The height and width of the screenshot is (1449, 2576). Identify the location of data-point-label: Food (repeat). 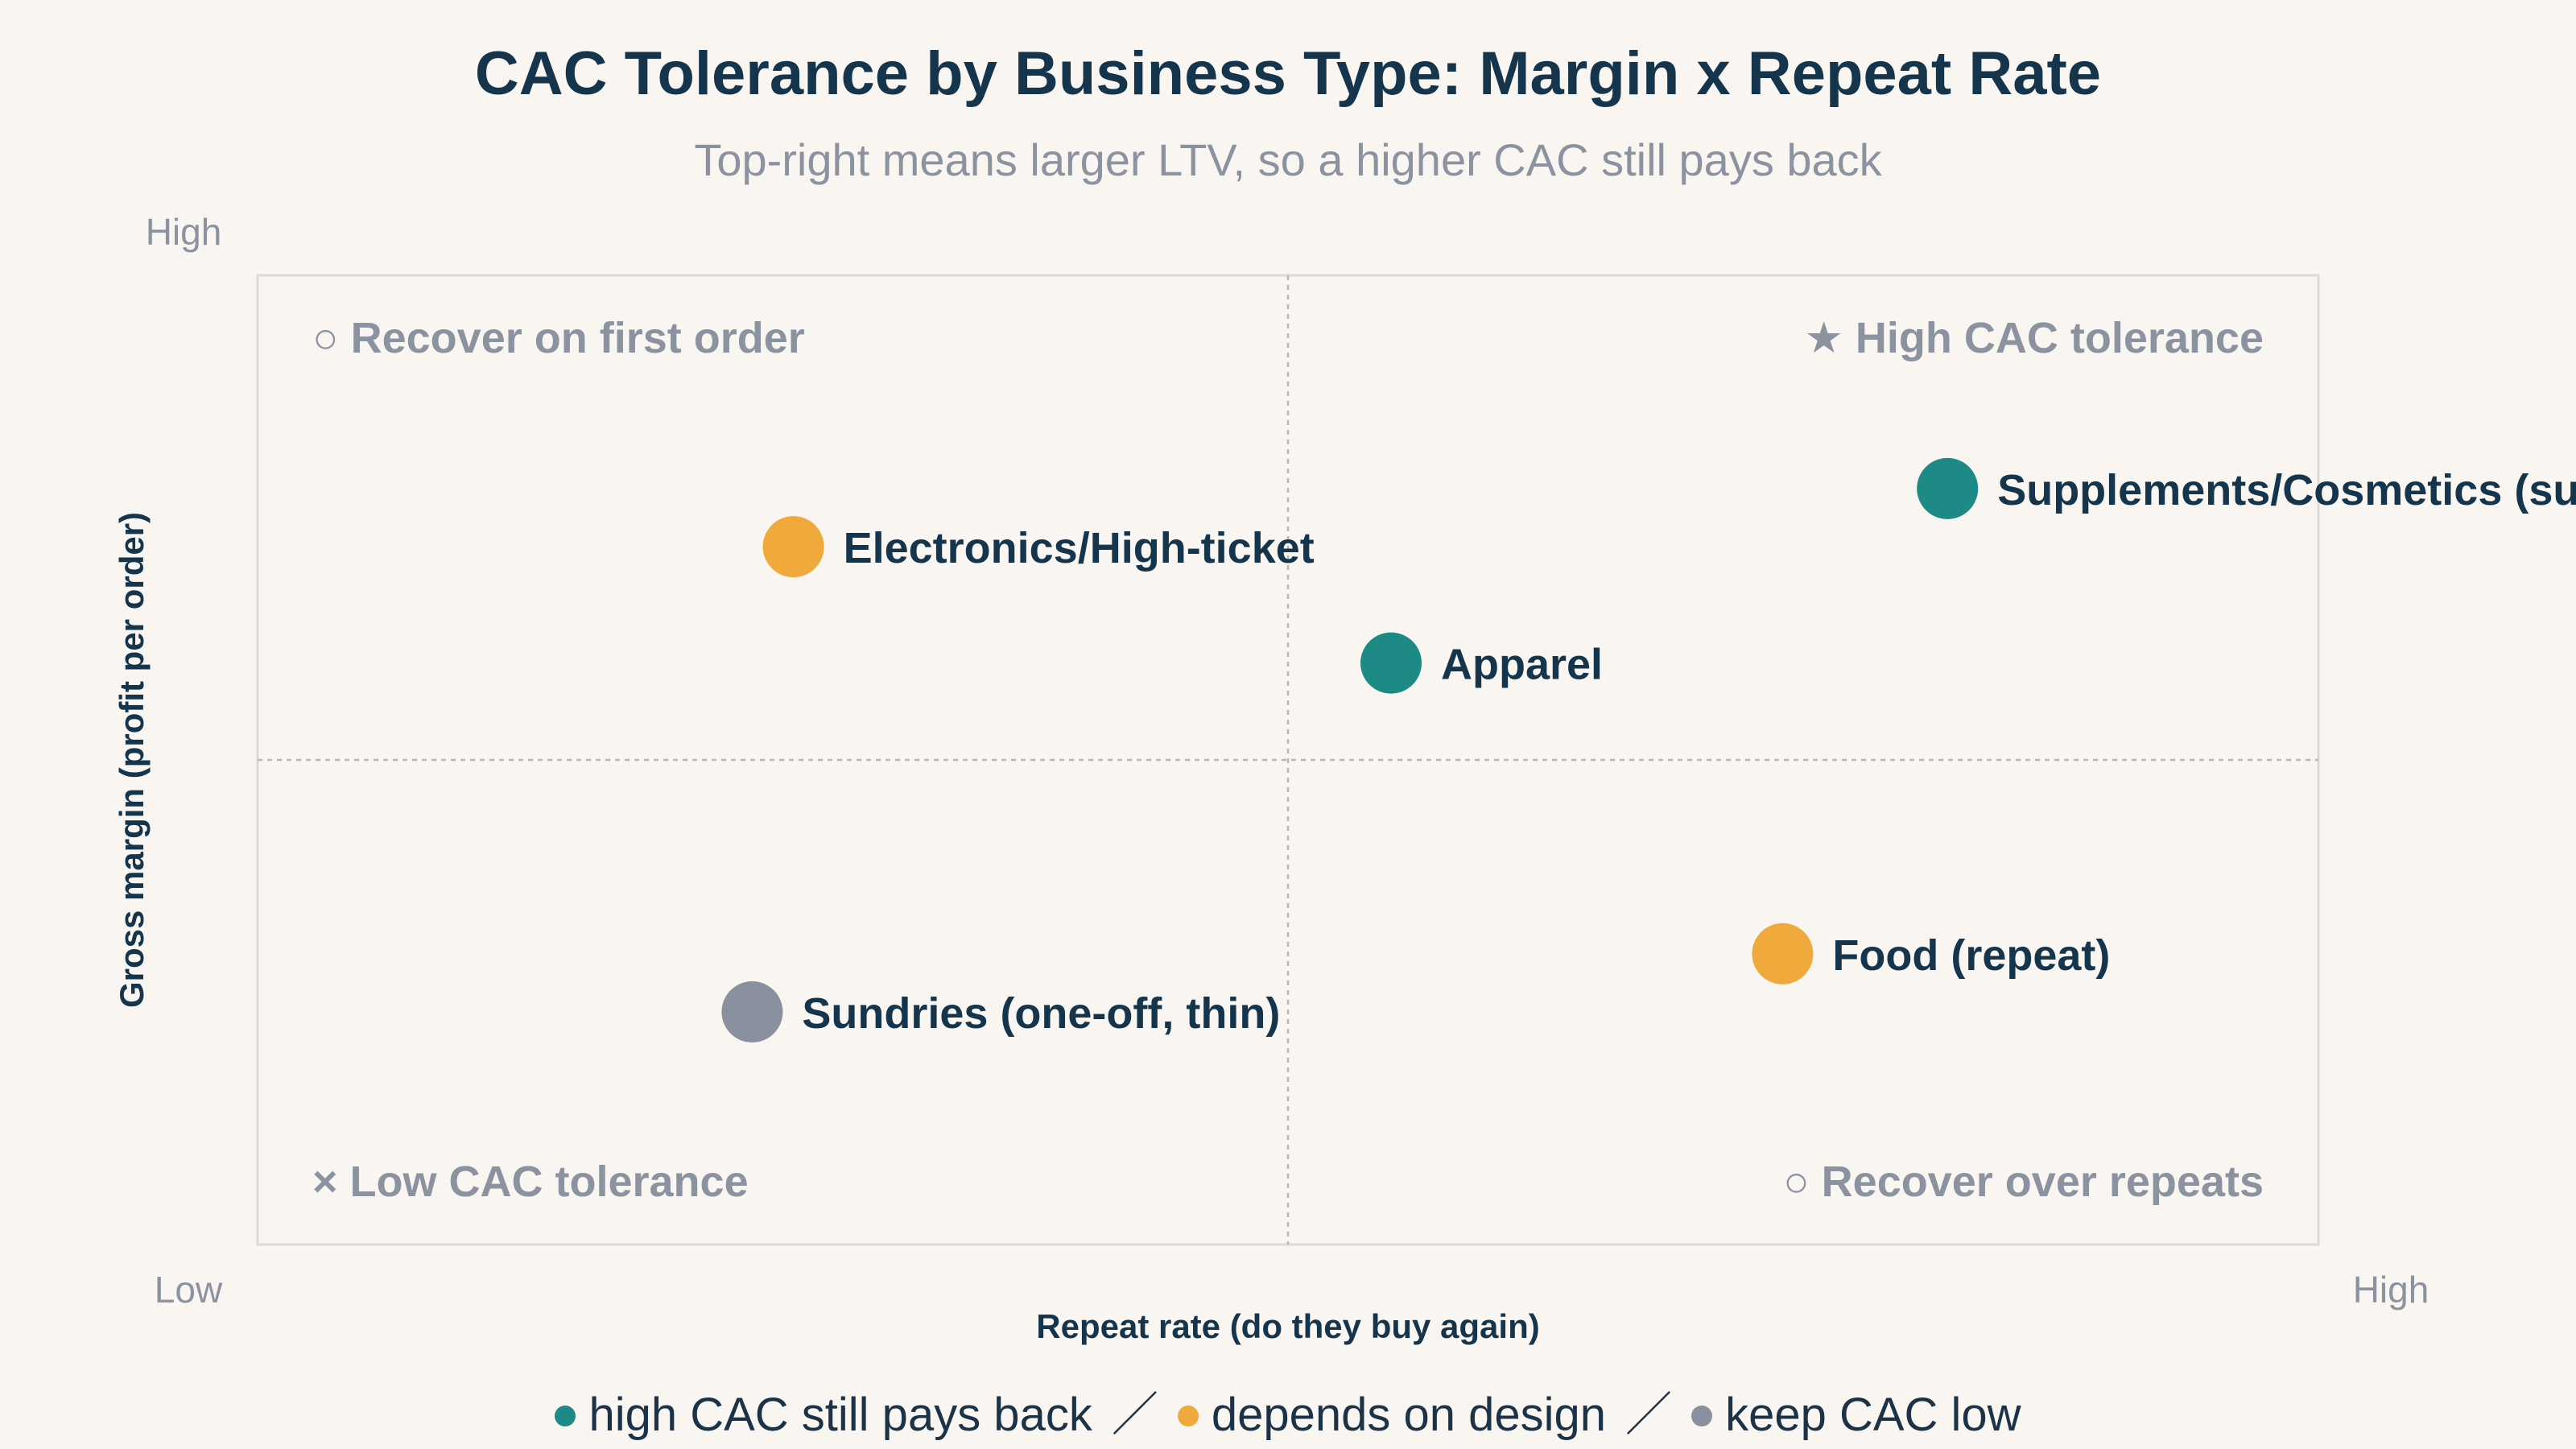
(1971, 955).